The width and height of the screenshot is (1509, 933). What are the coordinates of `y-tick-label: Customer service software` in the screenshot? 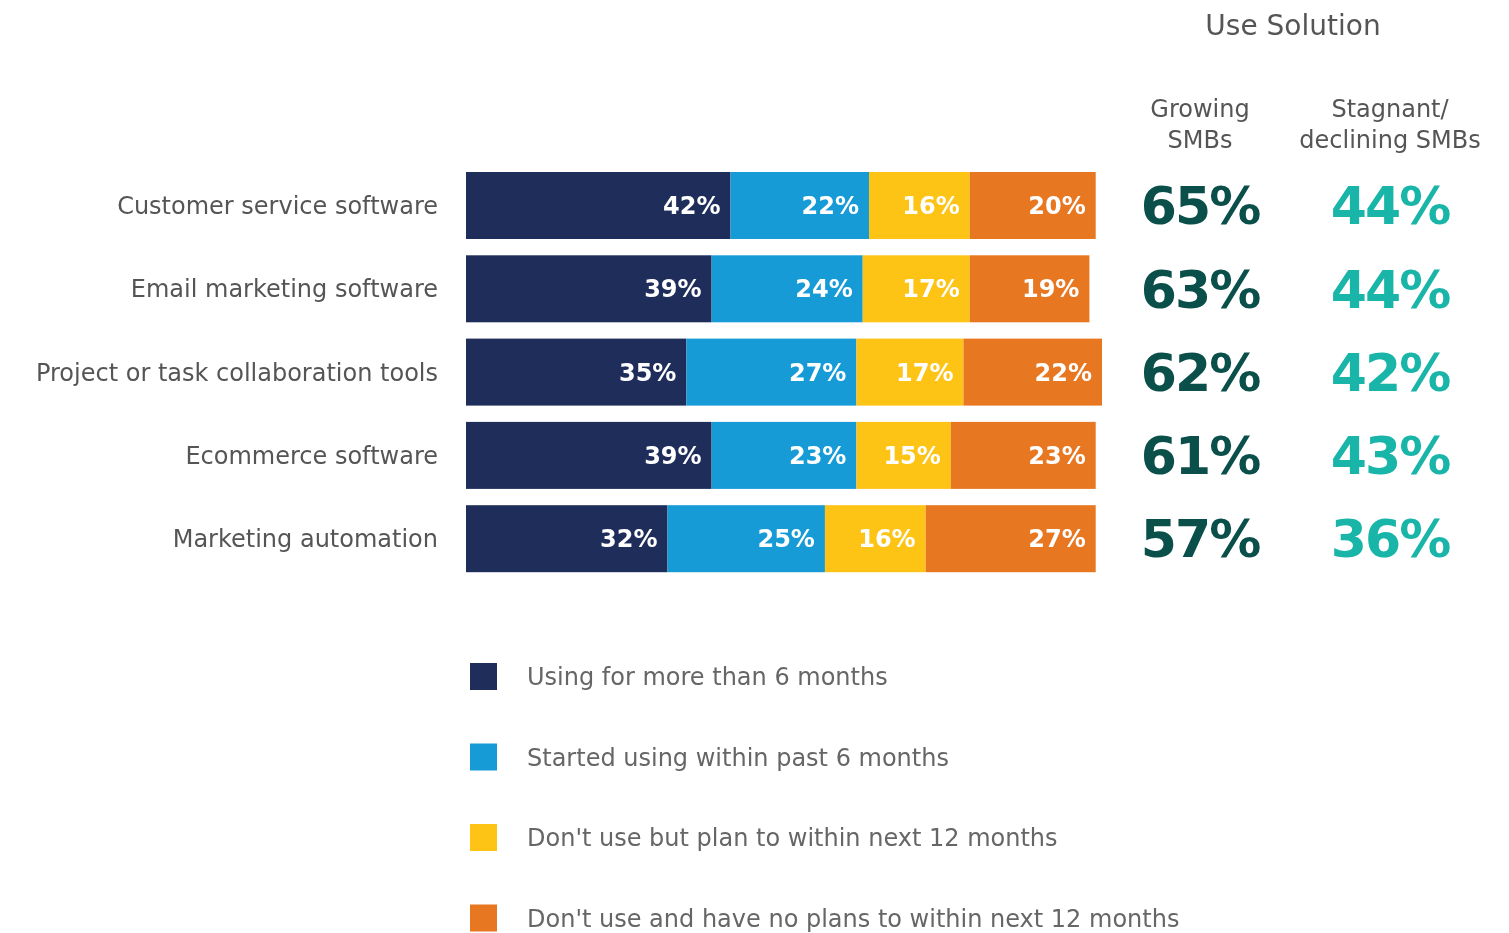 It's located at (277, 205).